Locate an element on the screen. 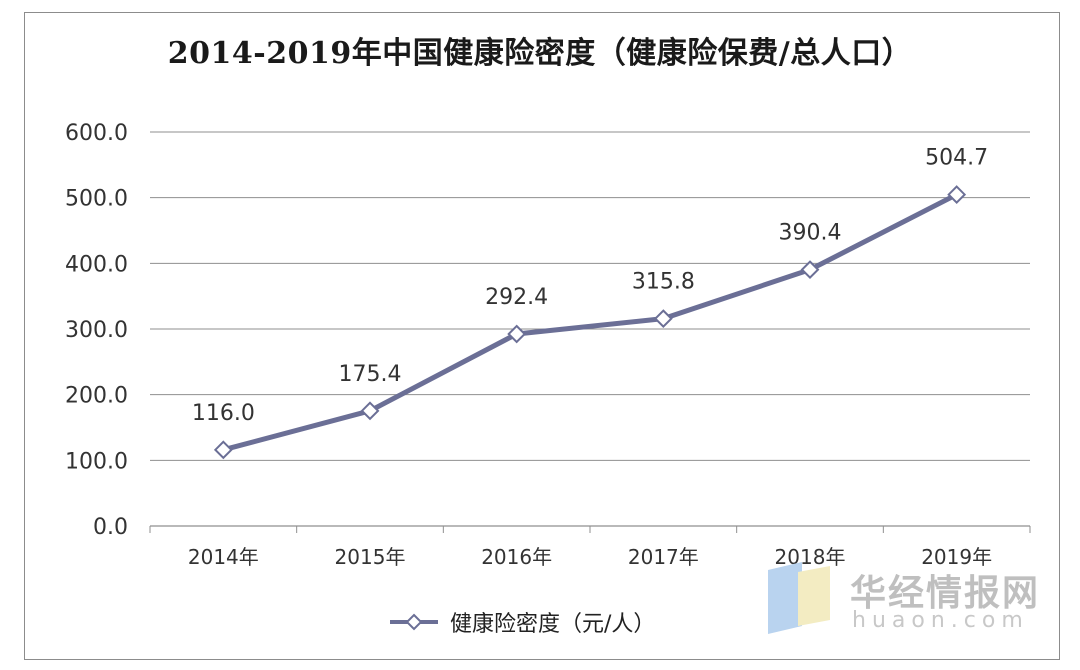 The image size is (1080, 670). y-tick-label: 300.0 is located at coordinates (96, 330).